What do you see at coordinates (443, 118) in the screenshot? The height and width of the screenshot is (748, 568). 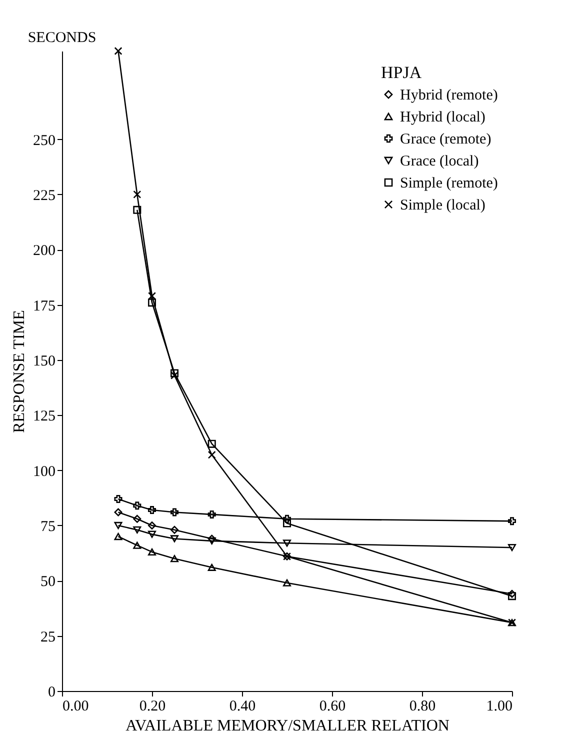 I see `legend-label: Hybrid (local)` at bounding box center [443, 118].